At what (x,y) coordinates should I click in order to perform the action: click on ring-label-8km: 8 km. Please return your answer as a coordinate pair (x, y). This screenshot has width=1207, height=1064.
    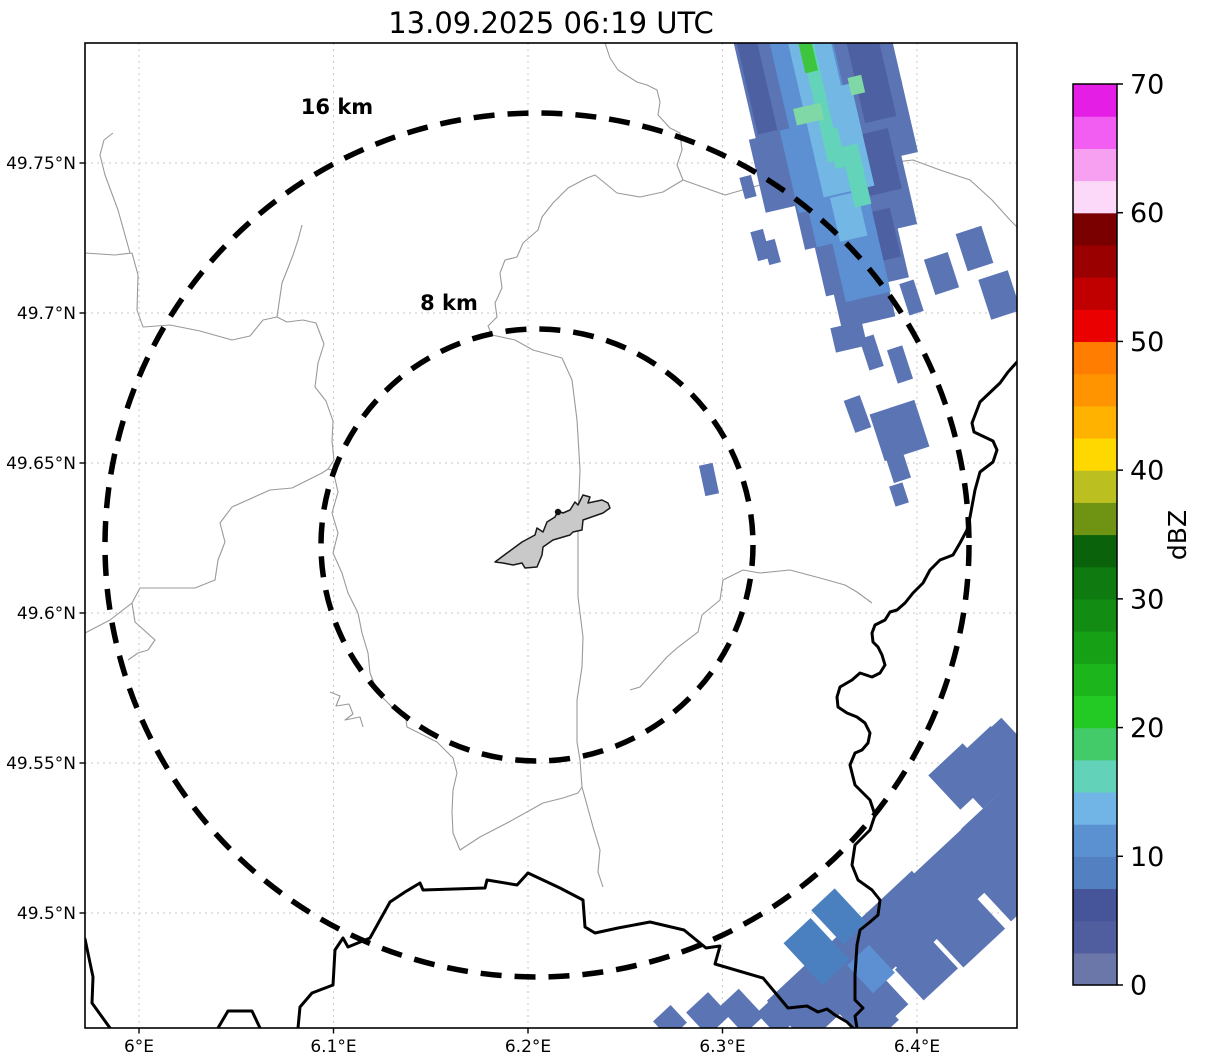
    Looking at the image, I should click on (449, 303).